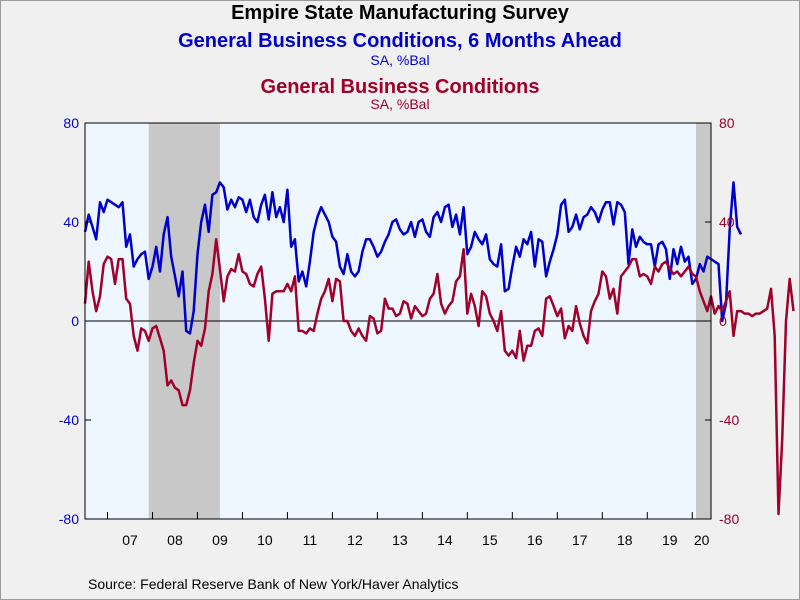  I want to click on right-tick-label: 0, so click(723, 321).